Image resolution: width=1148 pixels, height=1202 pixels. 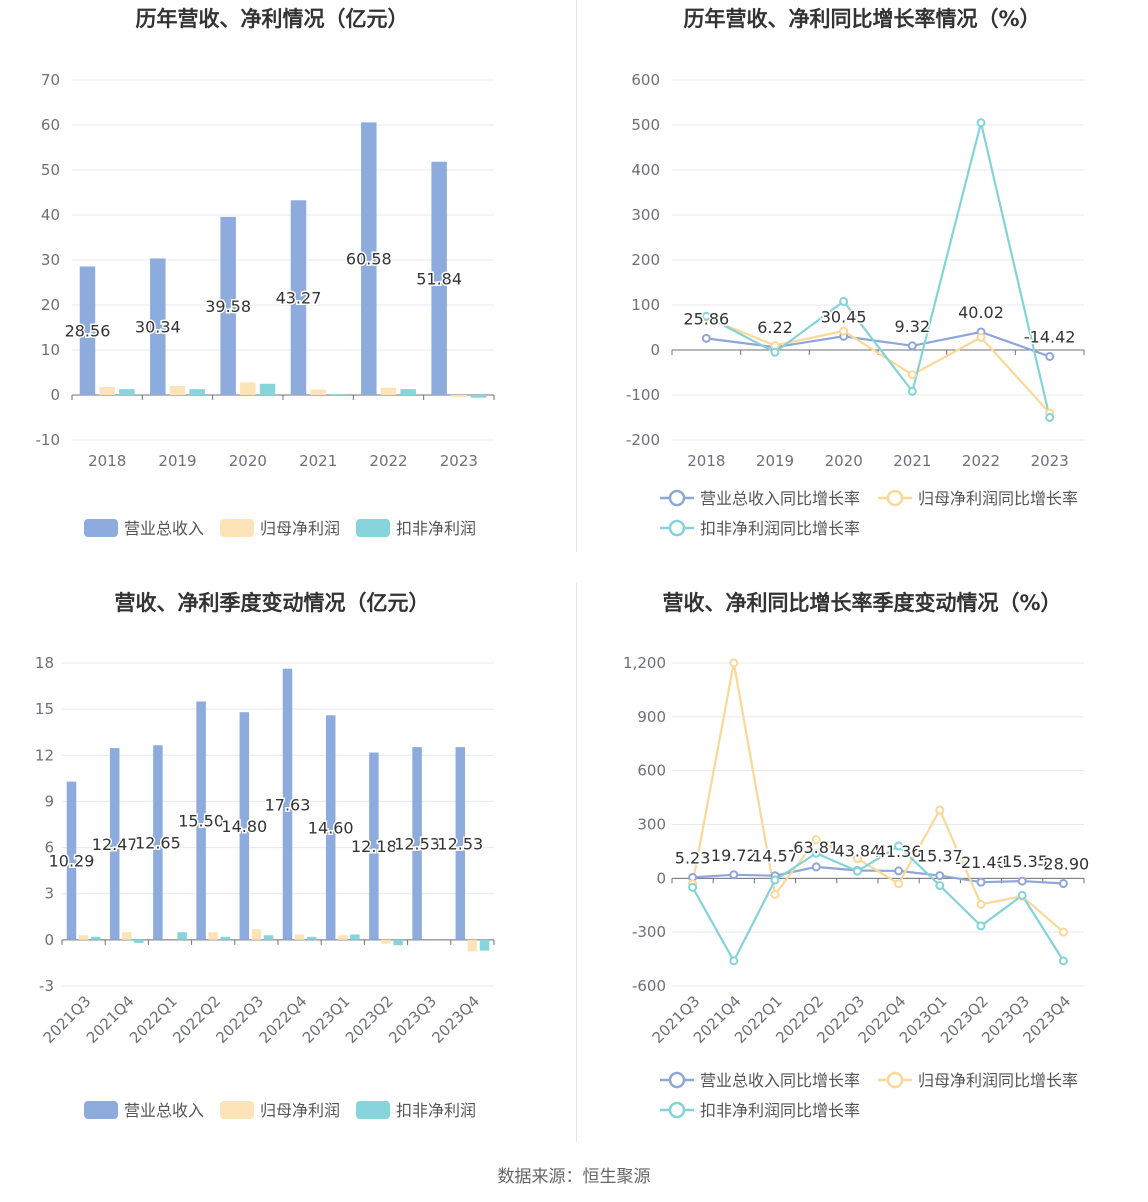 I want to click on data-label-revenue-growth: 25.86, so click(x=706, y=318).